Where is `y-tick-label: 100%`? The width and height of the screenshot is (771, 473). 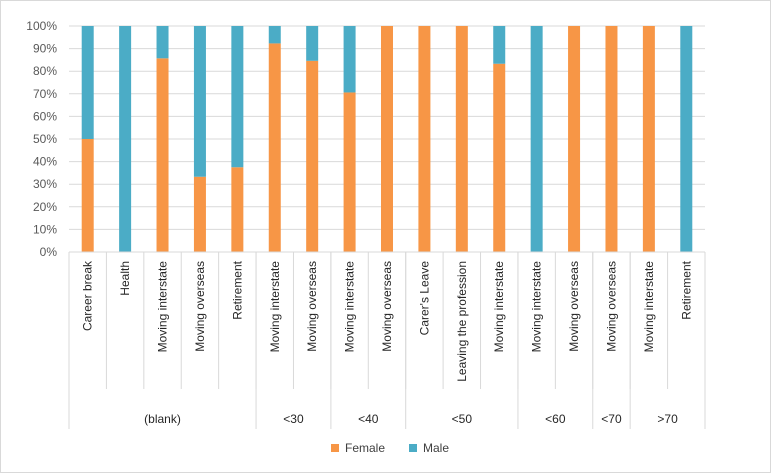 y-tick-label: 100% is located at coordinates (41, 26).